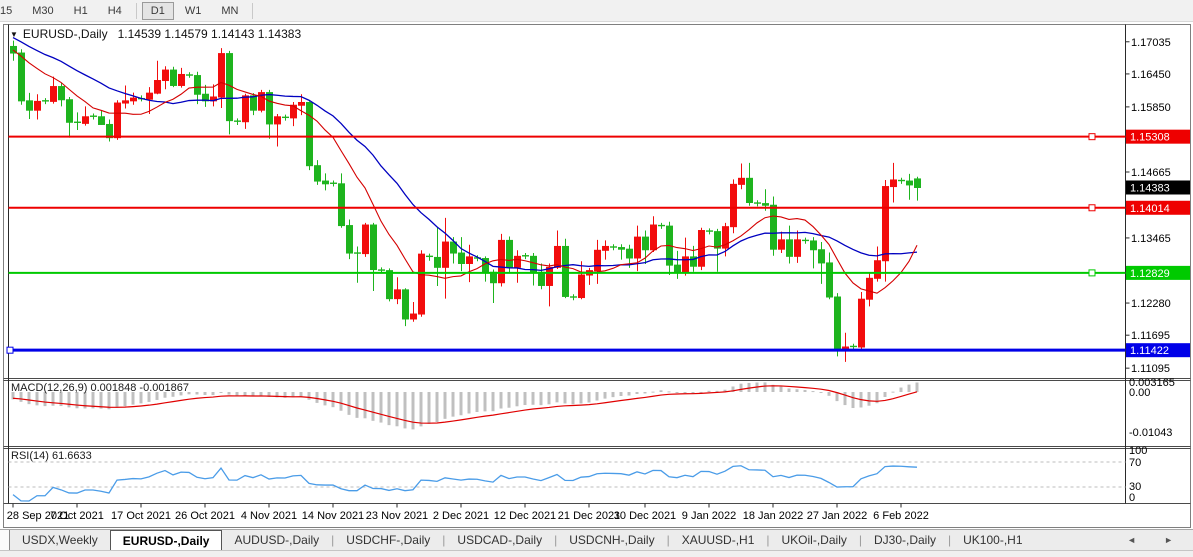 The height and width of the screenshot is (557, 1193). Describe the element at coordinates (1150, 188) in the screenshot. I see `svg-text: 1.14383` at that location.